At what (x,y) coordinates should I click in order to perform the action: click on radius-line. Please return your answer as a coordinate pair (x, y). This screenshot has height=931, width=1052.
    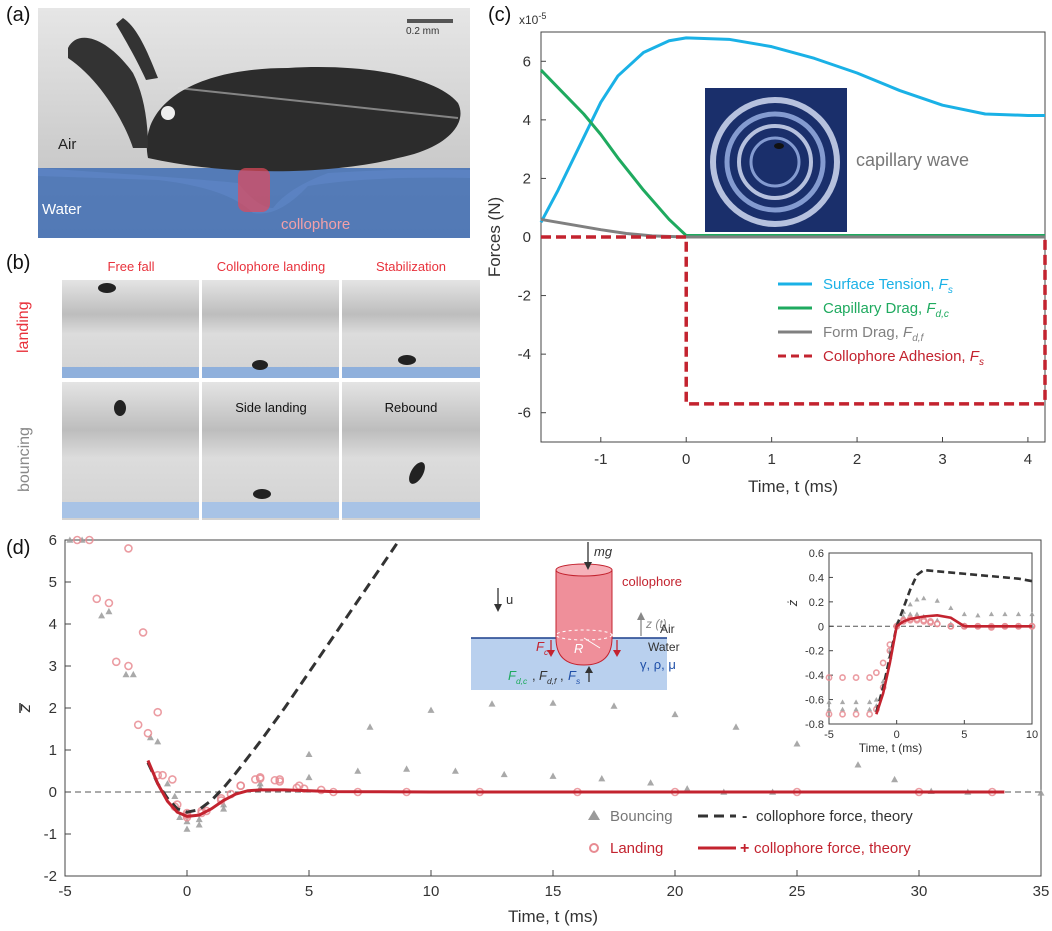
    Looking at the image, I should click on (592, 643).